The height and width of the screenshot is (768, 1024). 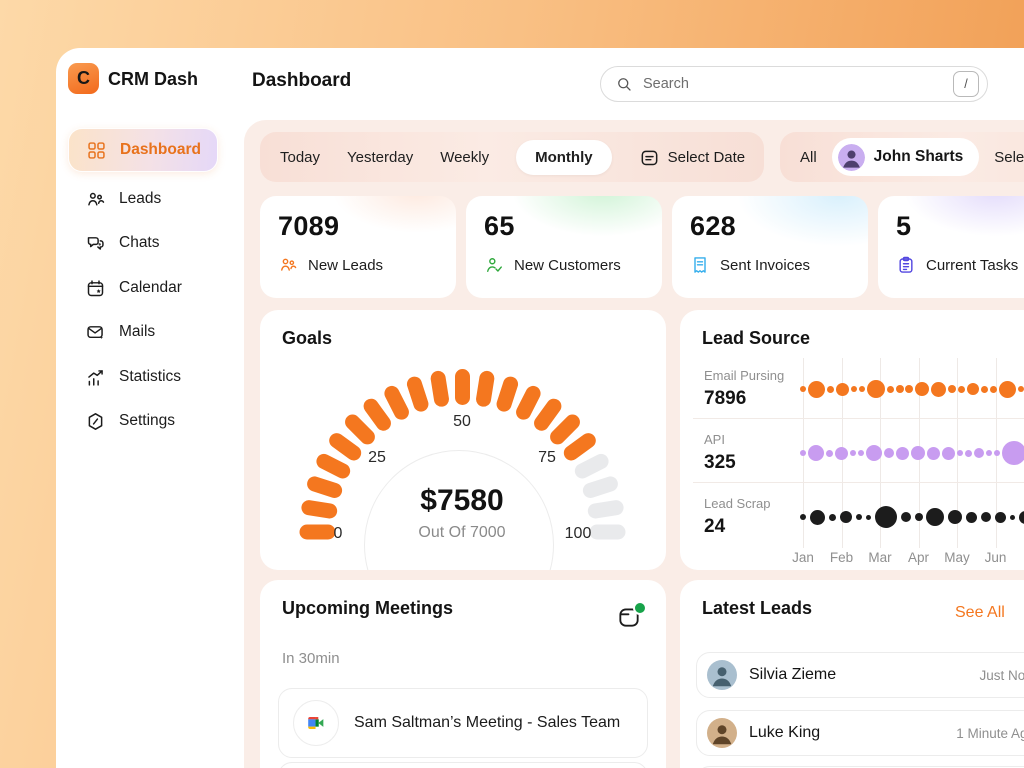 I want to click on calendar-notification-icon, so click(x=629, y=617).